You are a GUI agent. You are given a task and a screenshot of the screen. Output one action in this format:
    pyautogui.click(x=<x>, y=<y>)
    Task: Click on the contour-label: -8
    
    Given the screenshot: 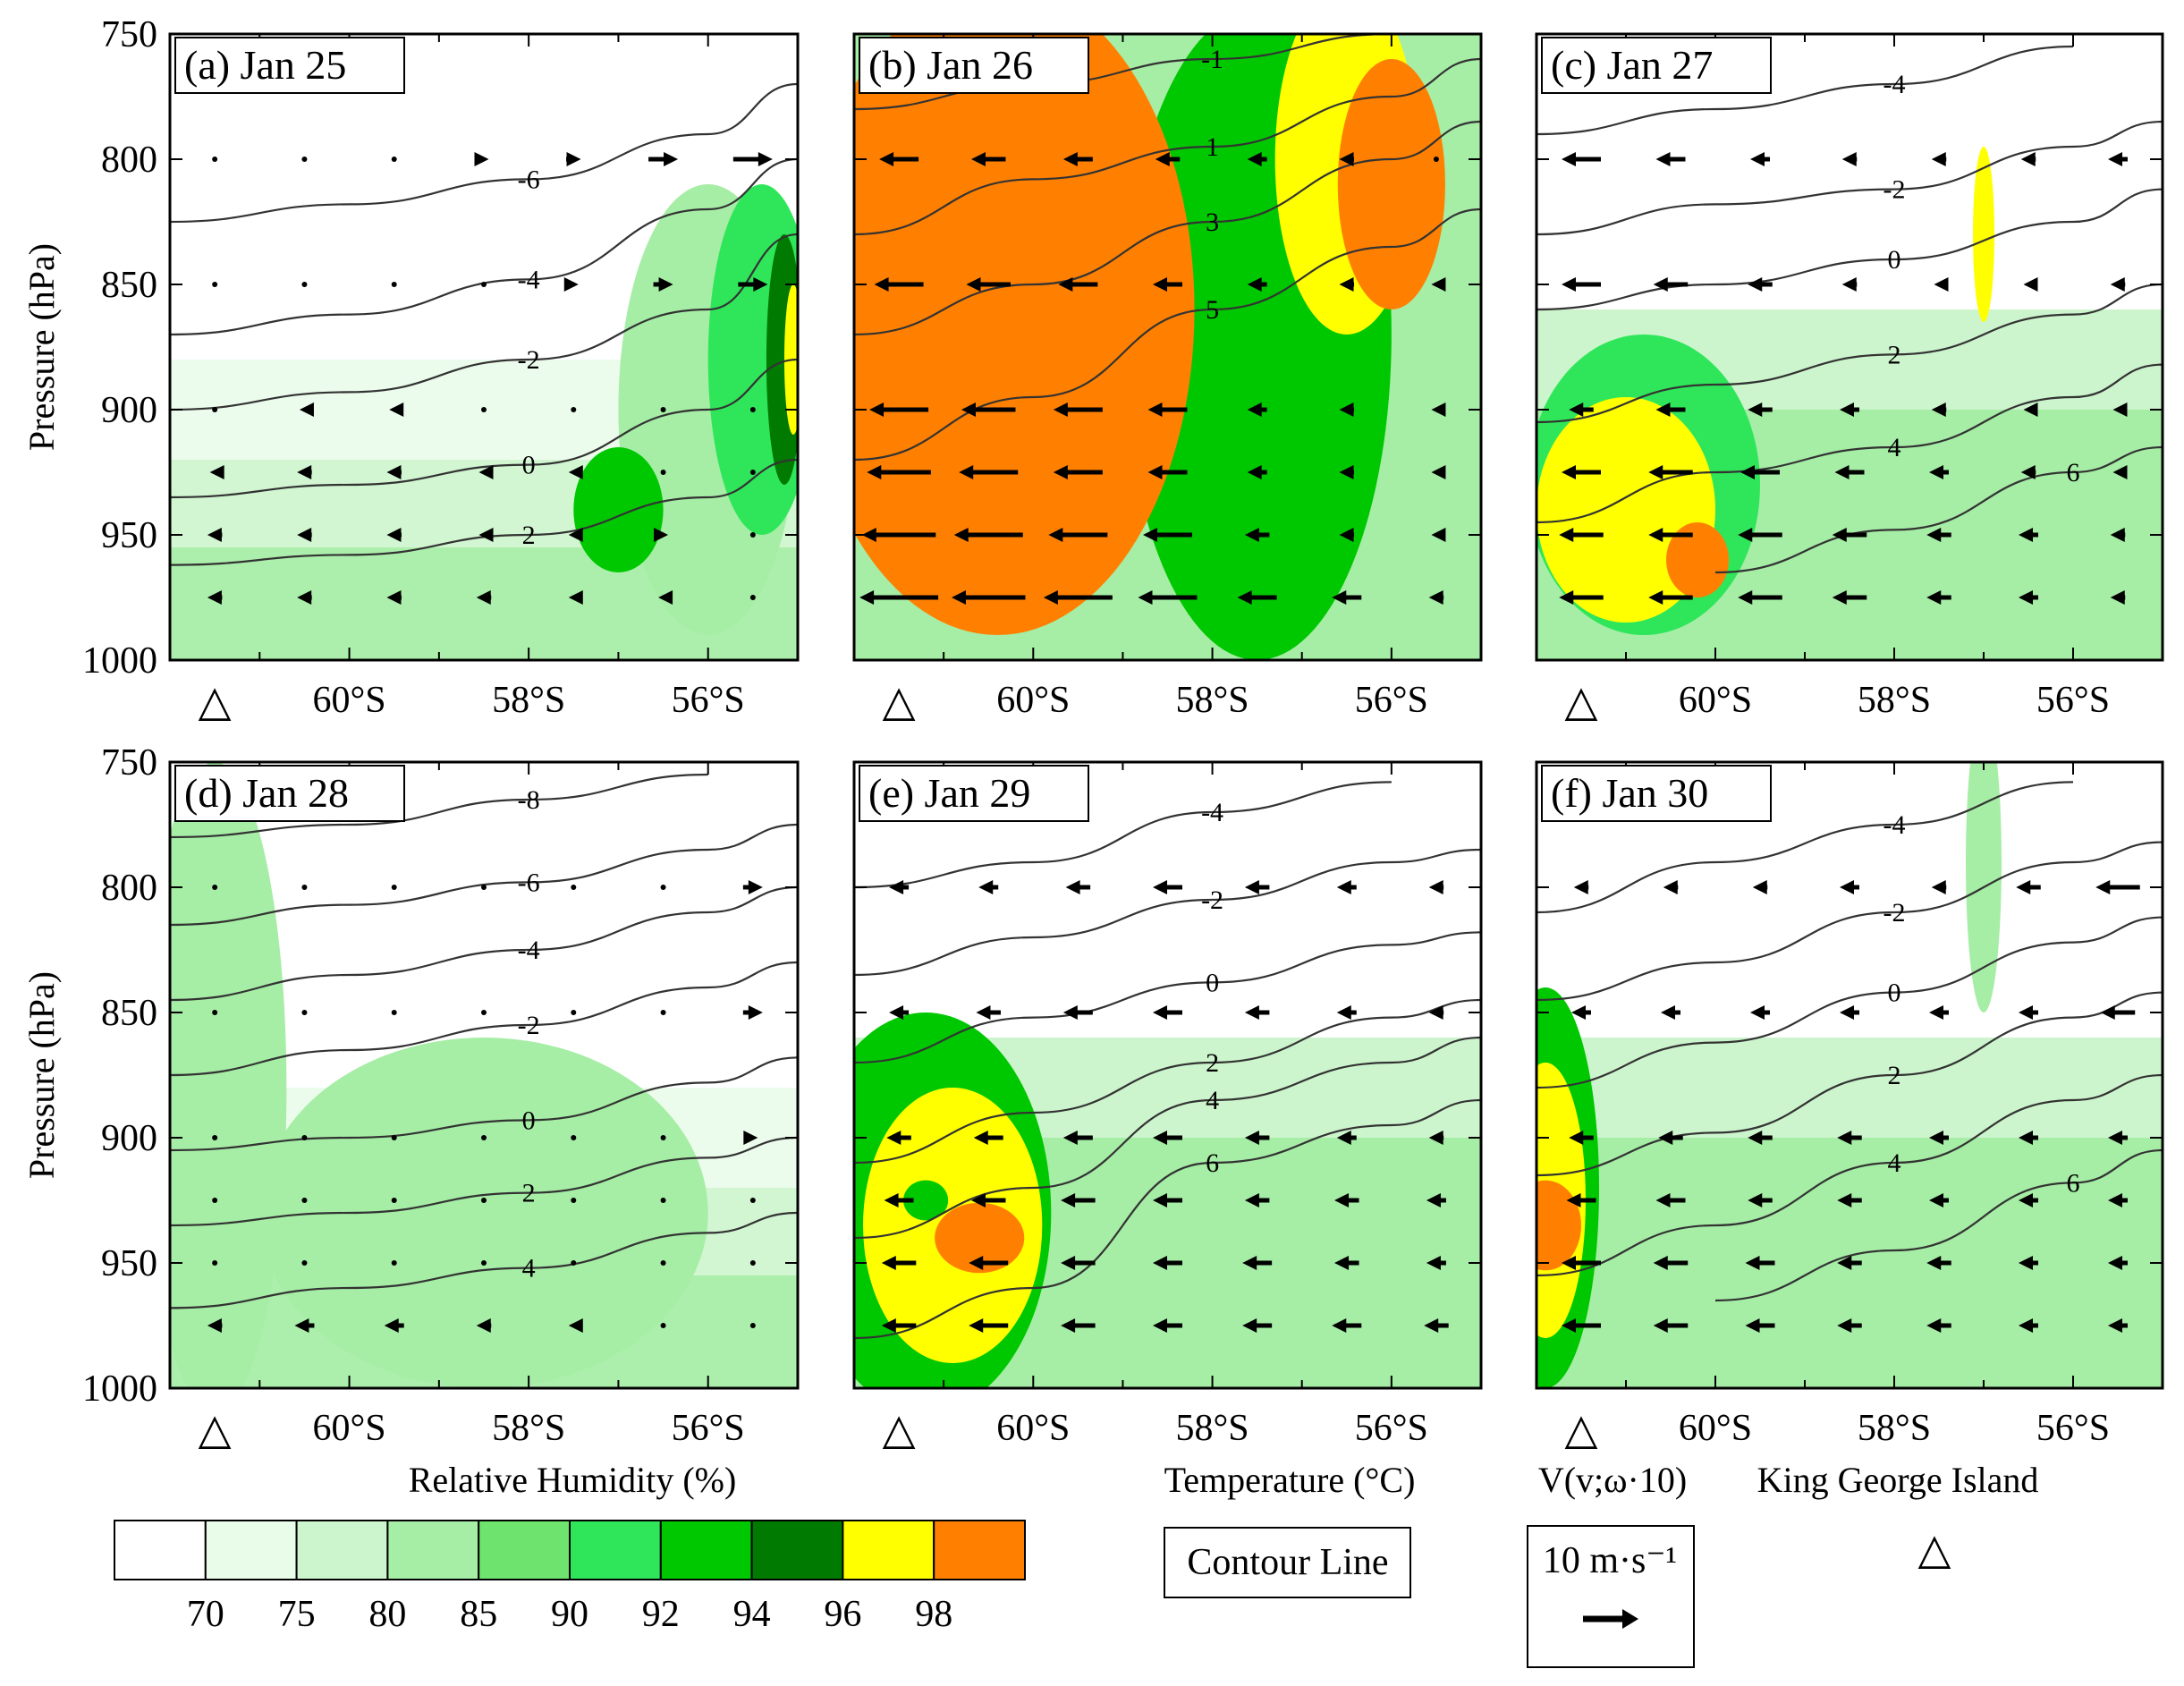 What is the action you would take?
    pyautogui.click(x=529, y=800)
    